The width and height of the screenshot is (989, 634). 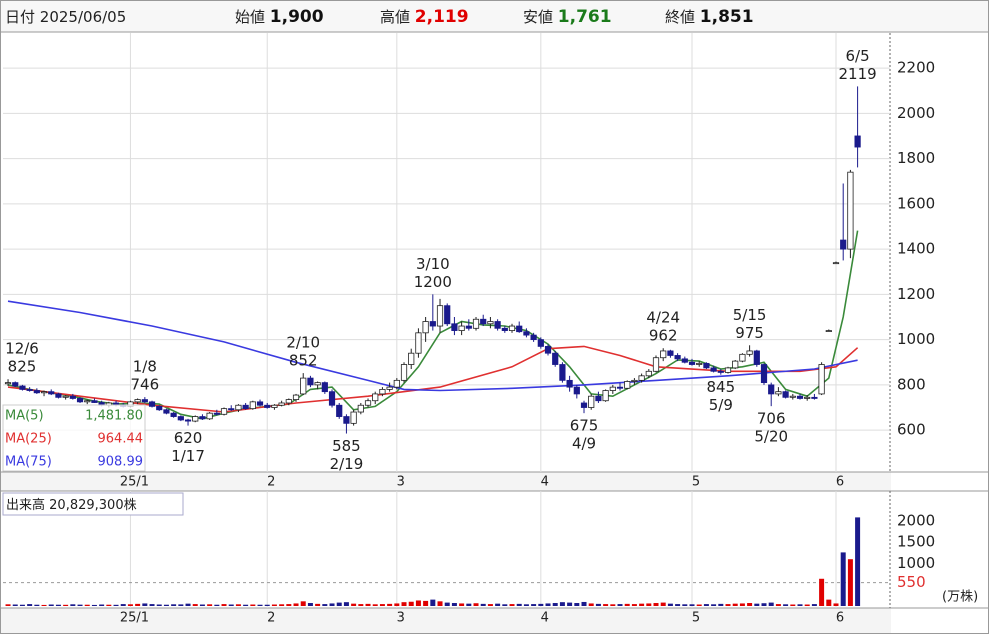 What do you see at coordinates (442, 17) in the screenshot?
I see `header-value: 2,119` at bounding box center [442, 17].